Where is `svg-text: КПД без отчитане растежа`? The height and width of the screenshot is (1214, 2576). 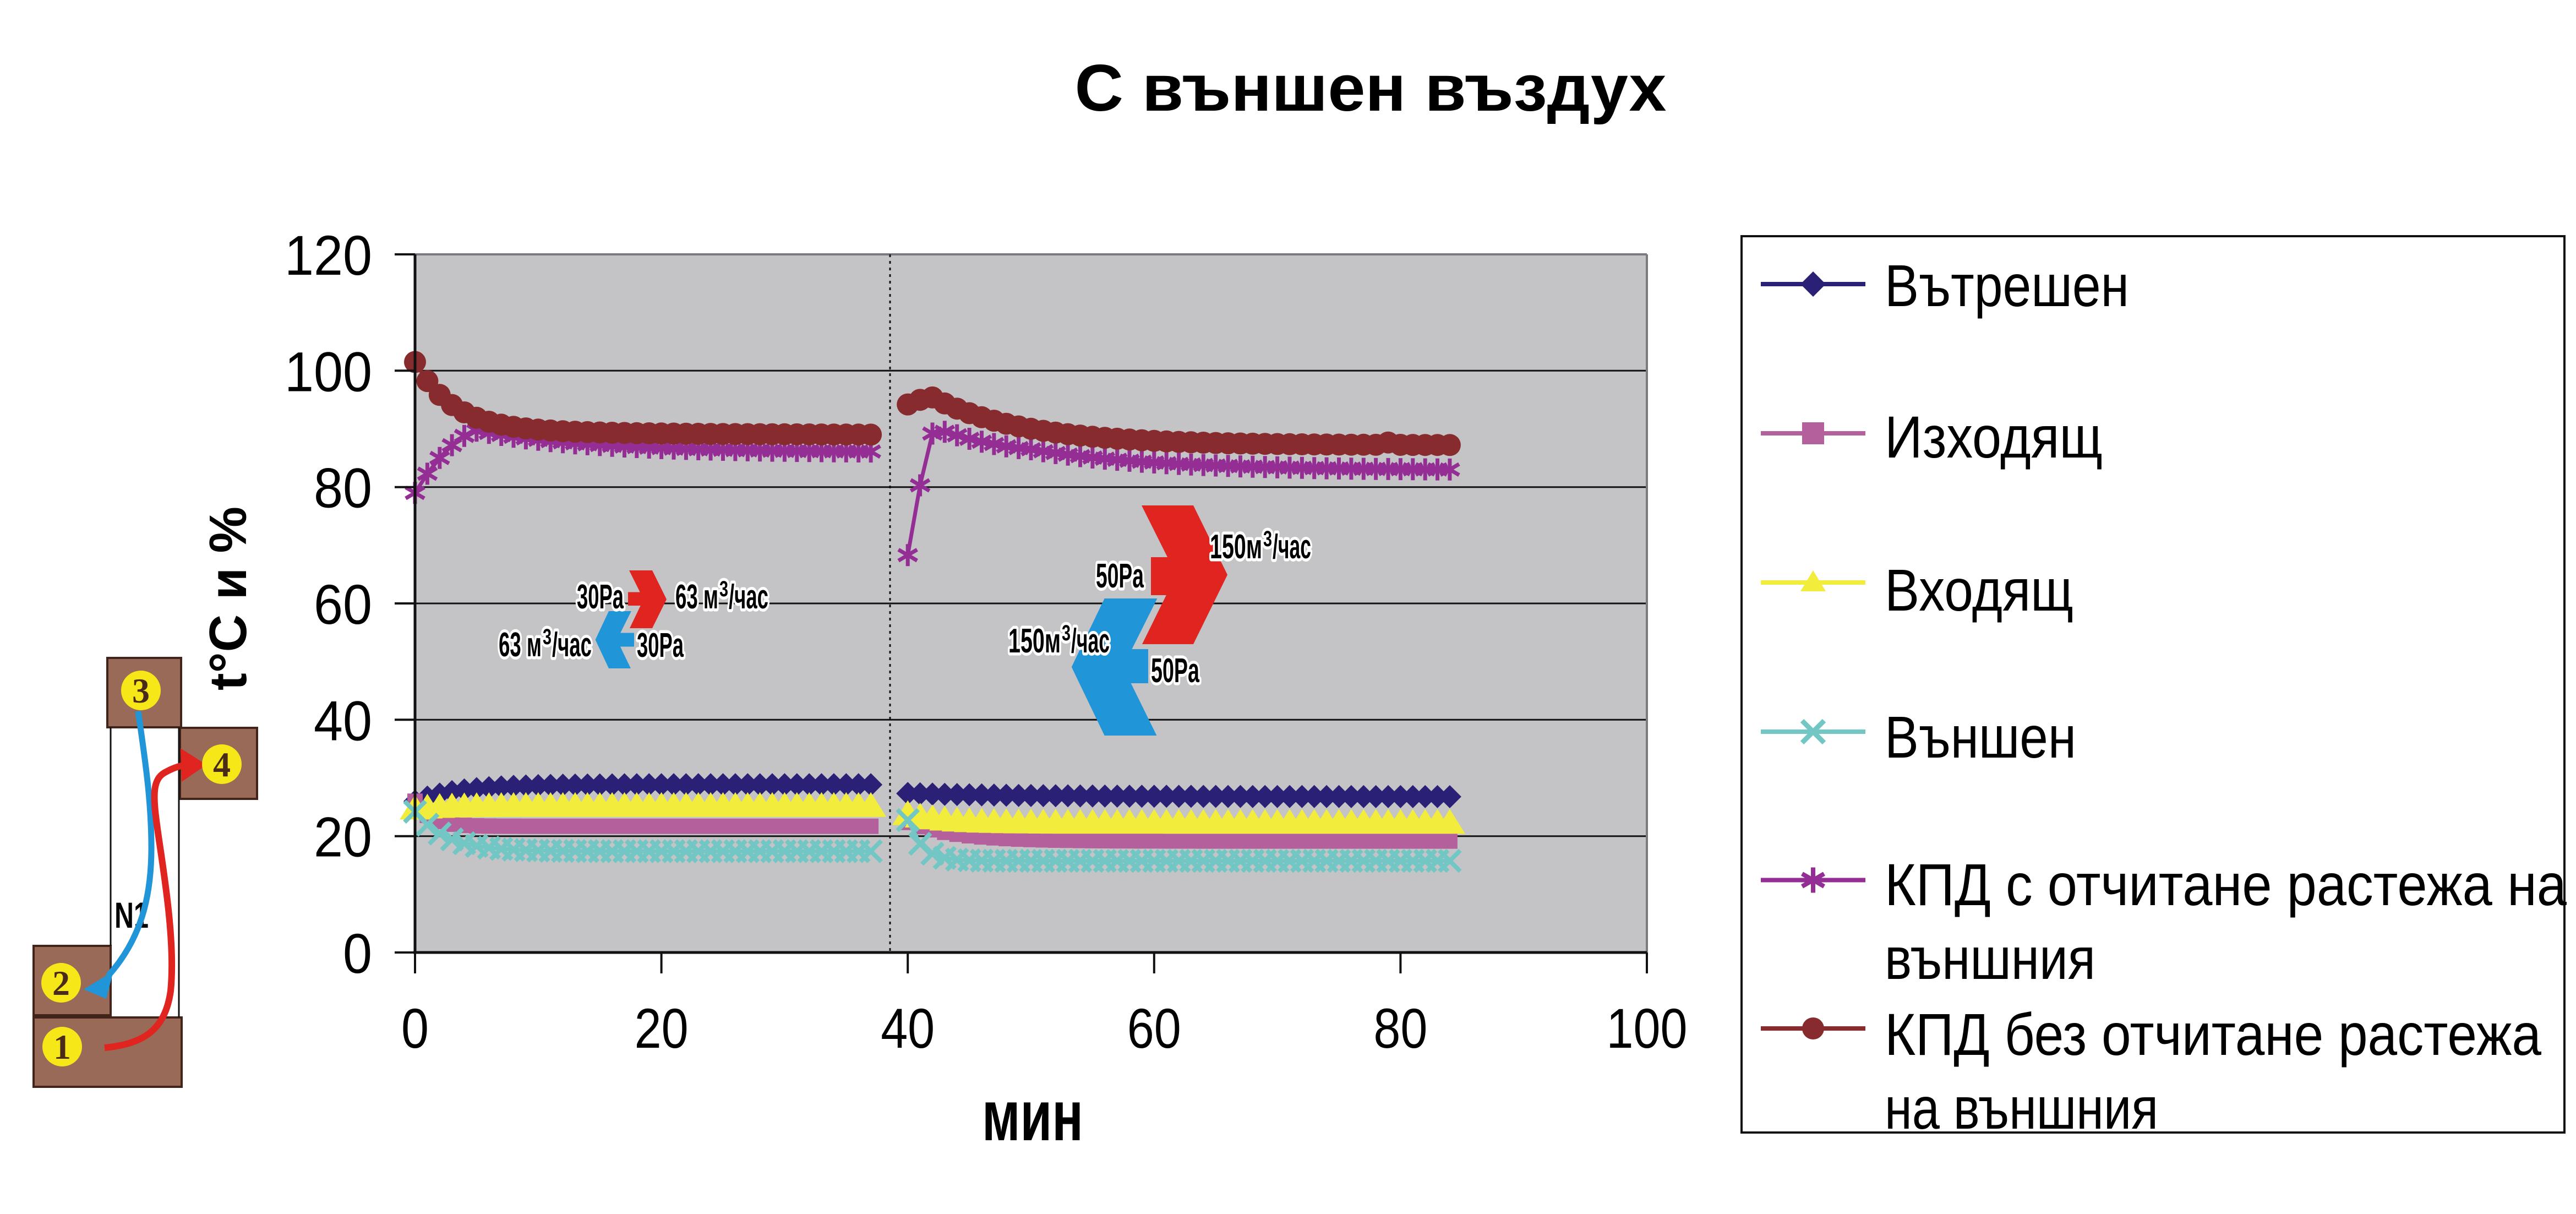
svg-text: КПД без отчитане растежа is located at coordinates (2214, 1034).